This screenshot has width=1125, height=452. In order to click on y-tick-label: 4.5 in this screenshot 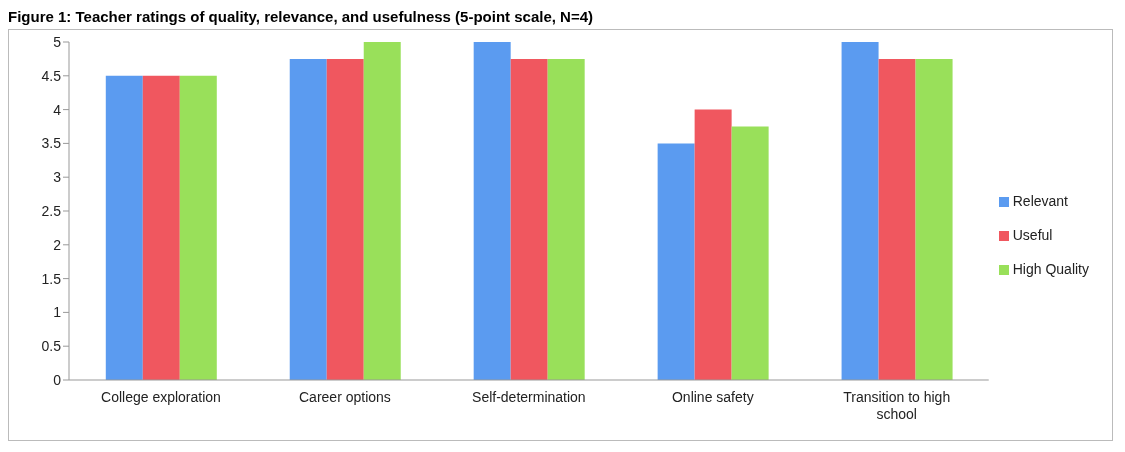, I will do `click(51, 75)`.